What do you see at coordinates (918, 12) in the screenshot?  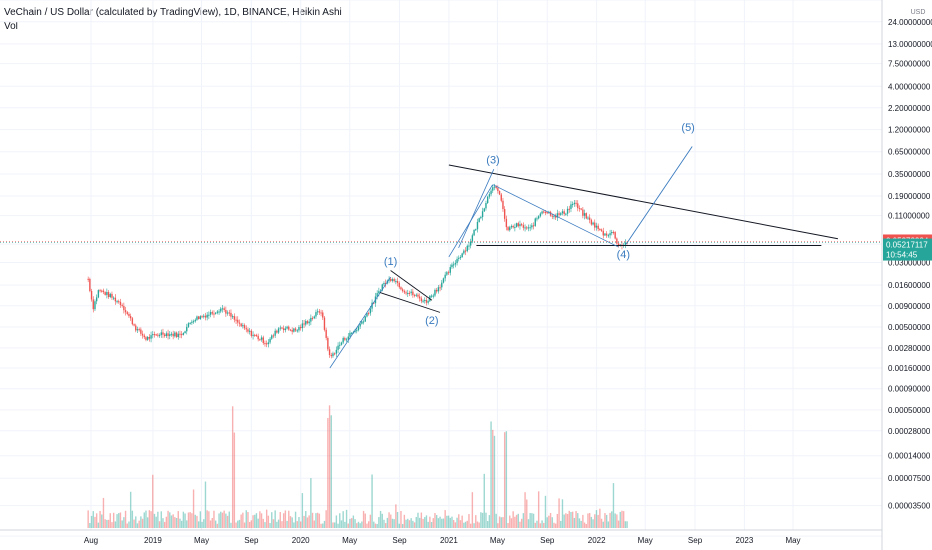 I see `currency-label: USD` at bounding box center [918, 12].